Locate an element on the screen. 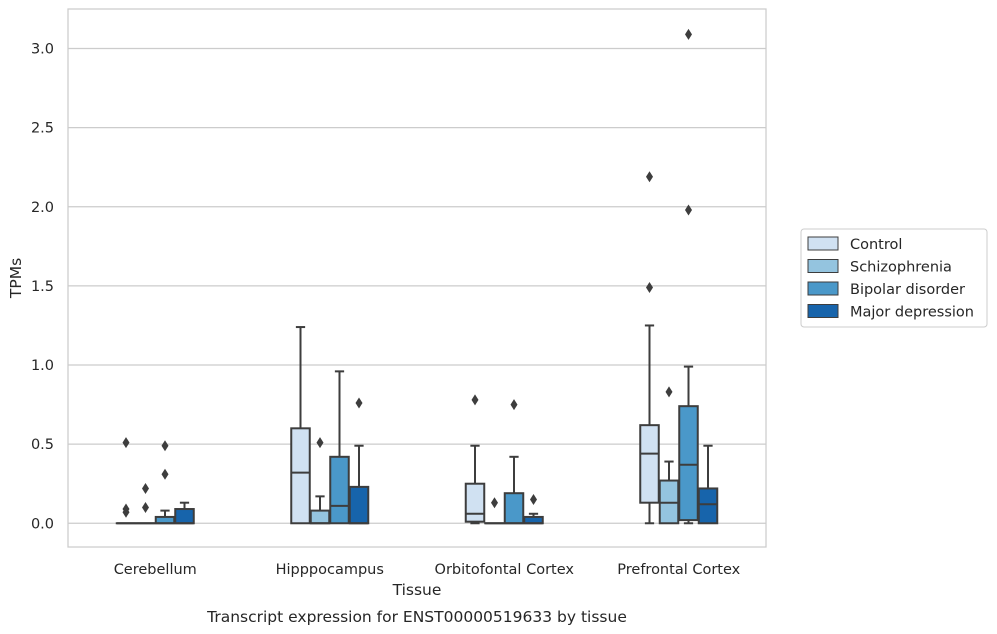  legend-frame is located at coordinates (894, 278).